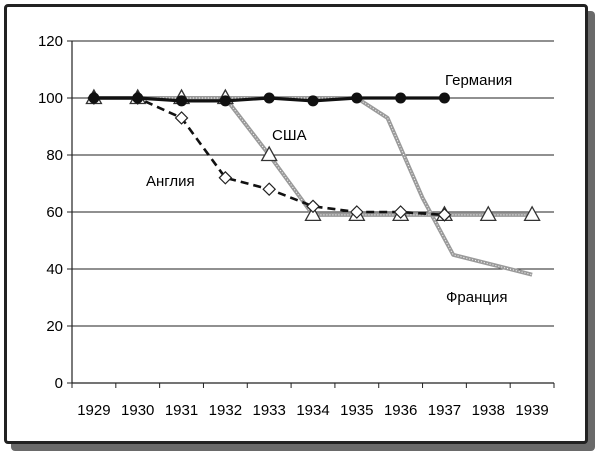 Image resolution: width=600 pixels, height=457 pixels. Describe the element at coordinates (268, 410) in the screenshot. I see `x-tick-label: 1933` at that location.